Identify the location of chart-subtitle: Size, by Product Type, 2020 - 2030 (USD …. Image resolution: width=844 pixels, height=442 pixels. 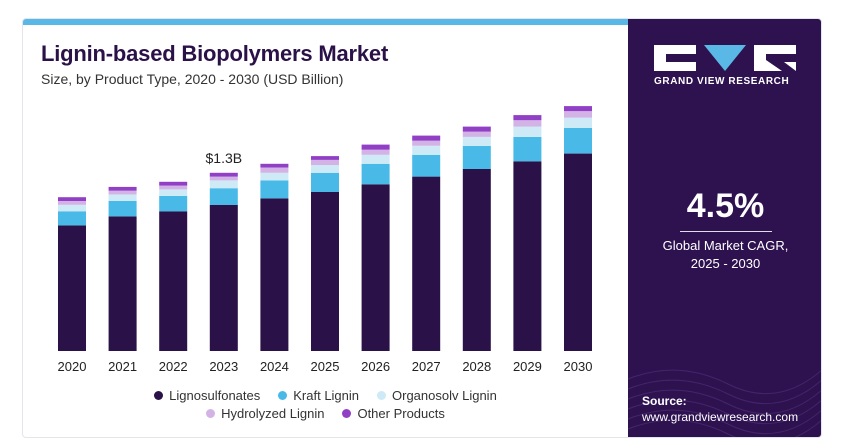
(192, 79).